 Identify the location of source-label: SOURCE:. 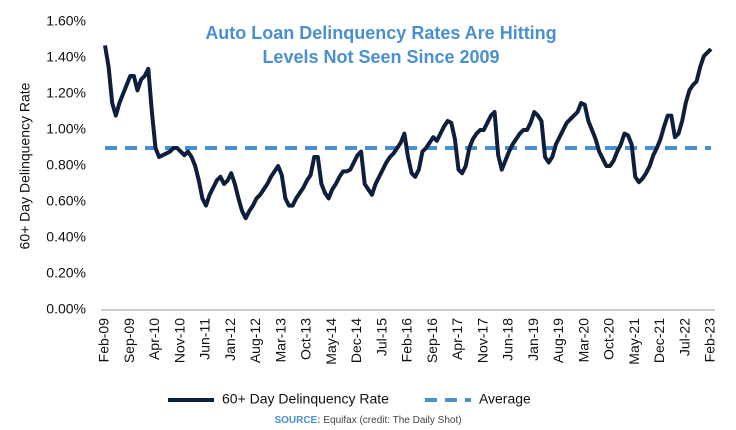
(297, 420).